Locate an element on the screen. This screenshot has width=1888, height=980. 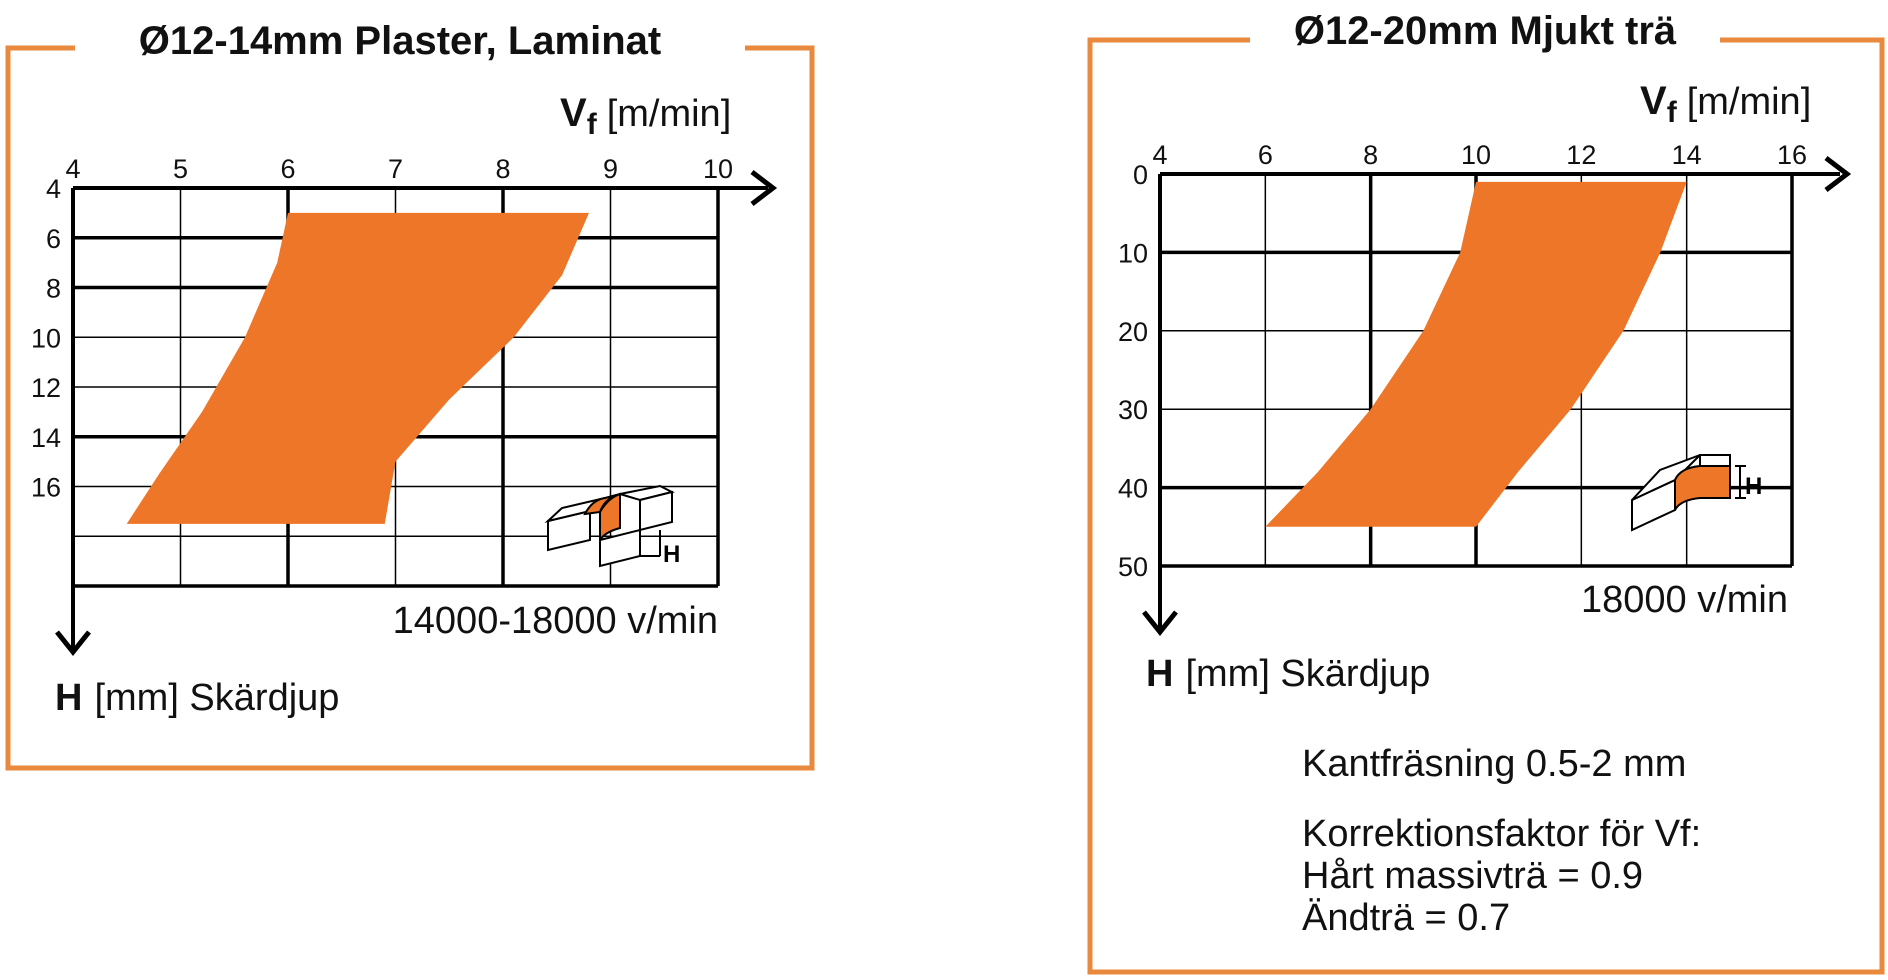
x-tick-label: 7 is located at coordinates (395, 169).